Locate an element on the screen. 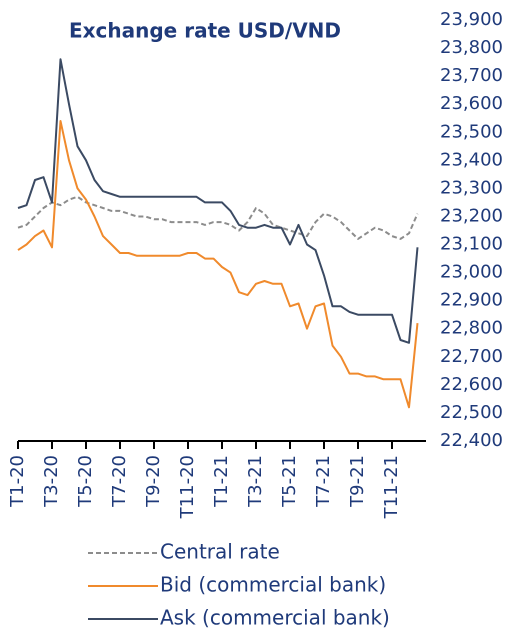 This screenshot has width=518, height=637. x-tick-label: T9-21 is located at coordinates (357, 481).